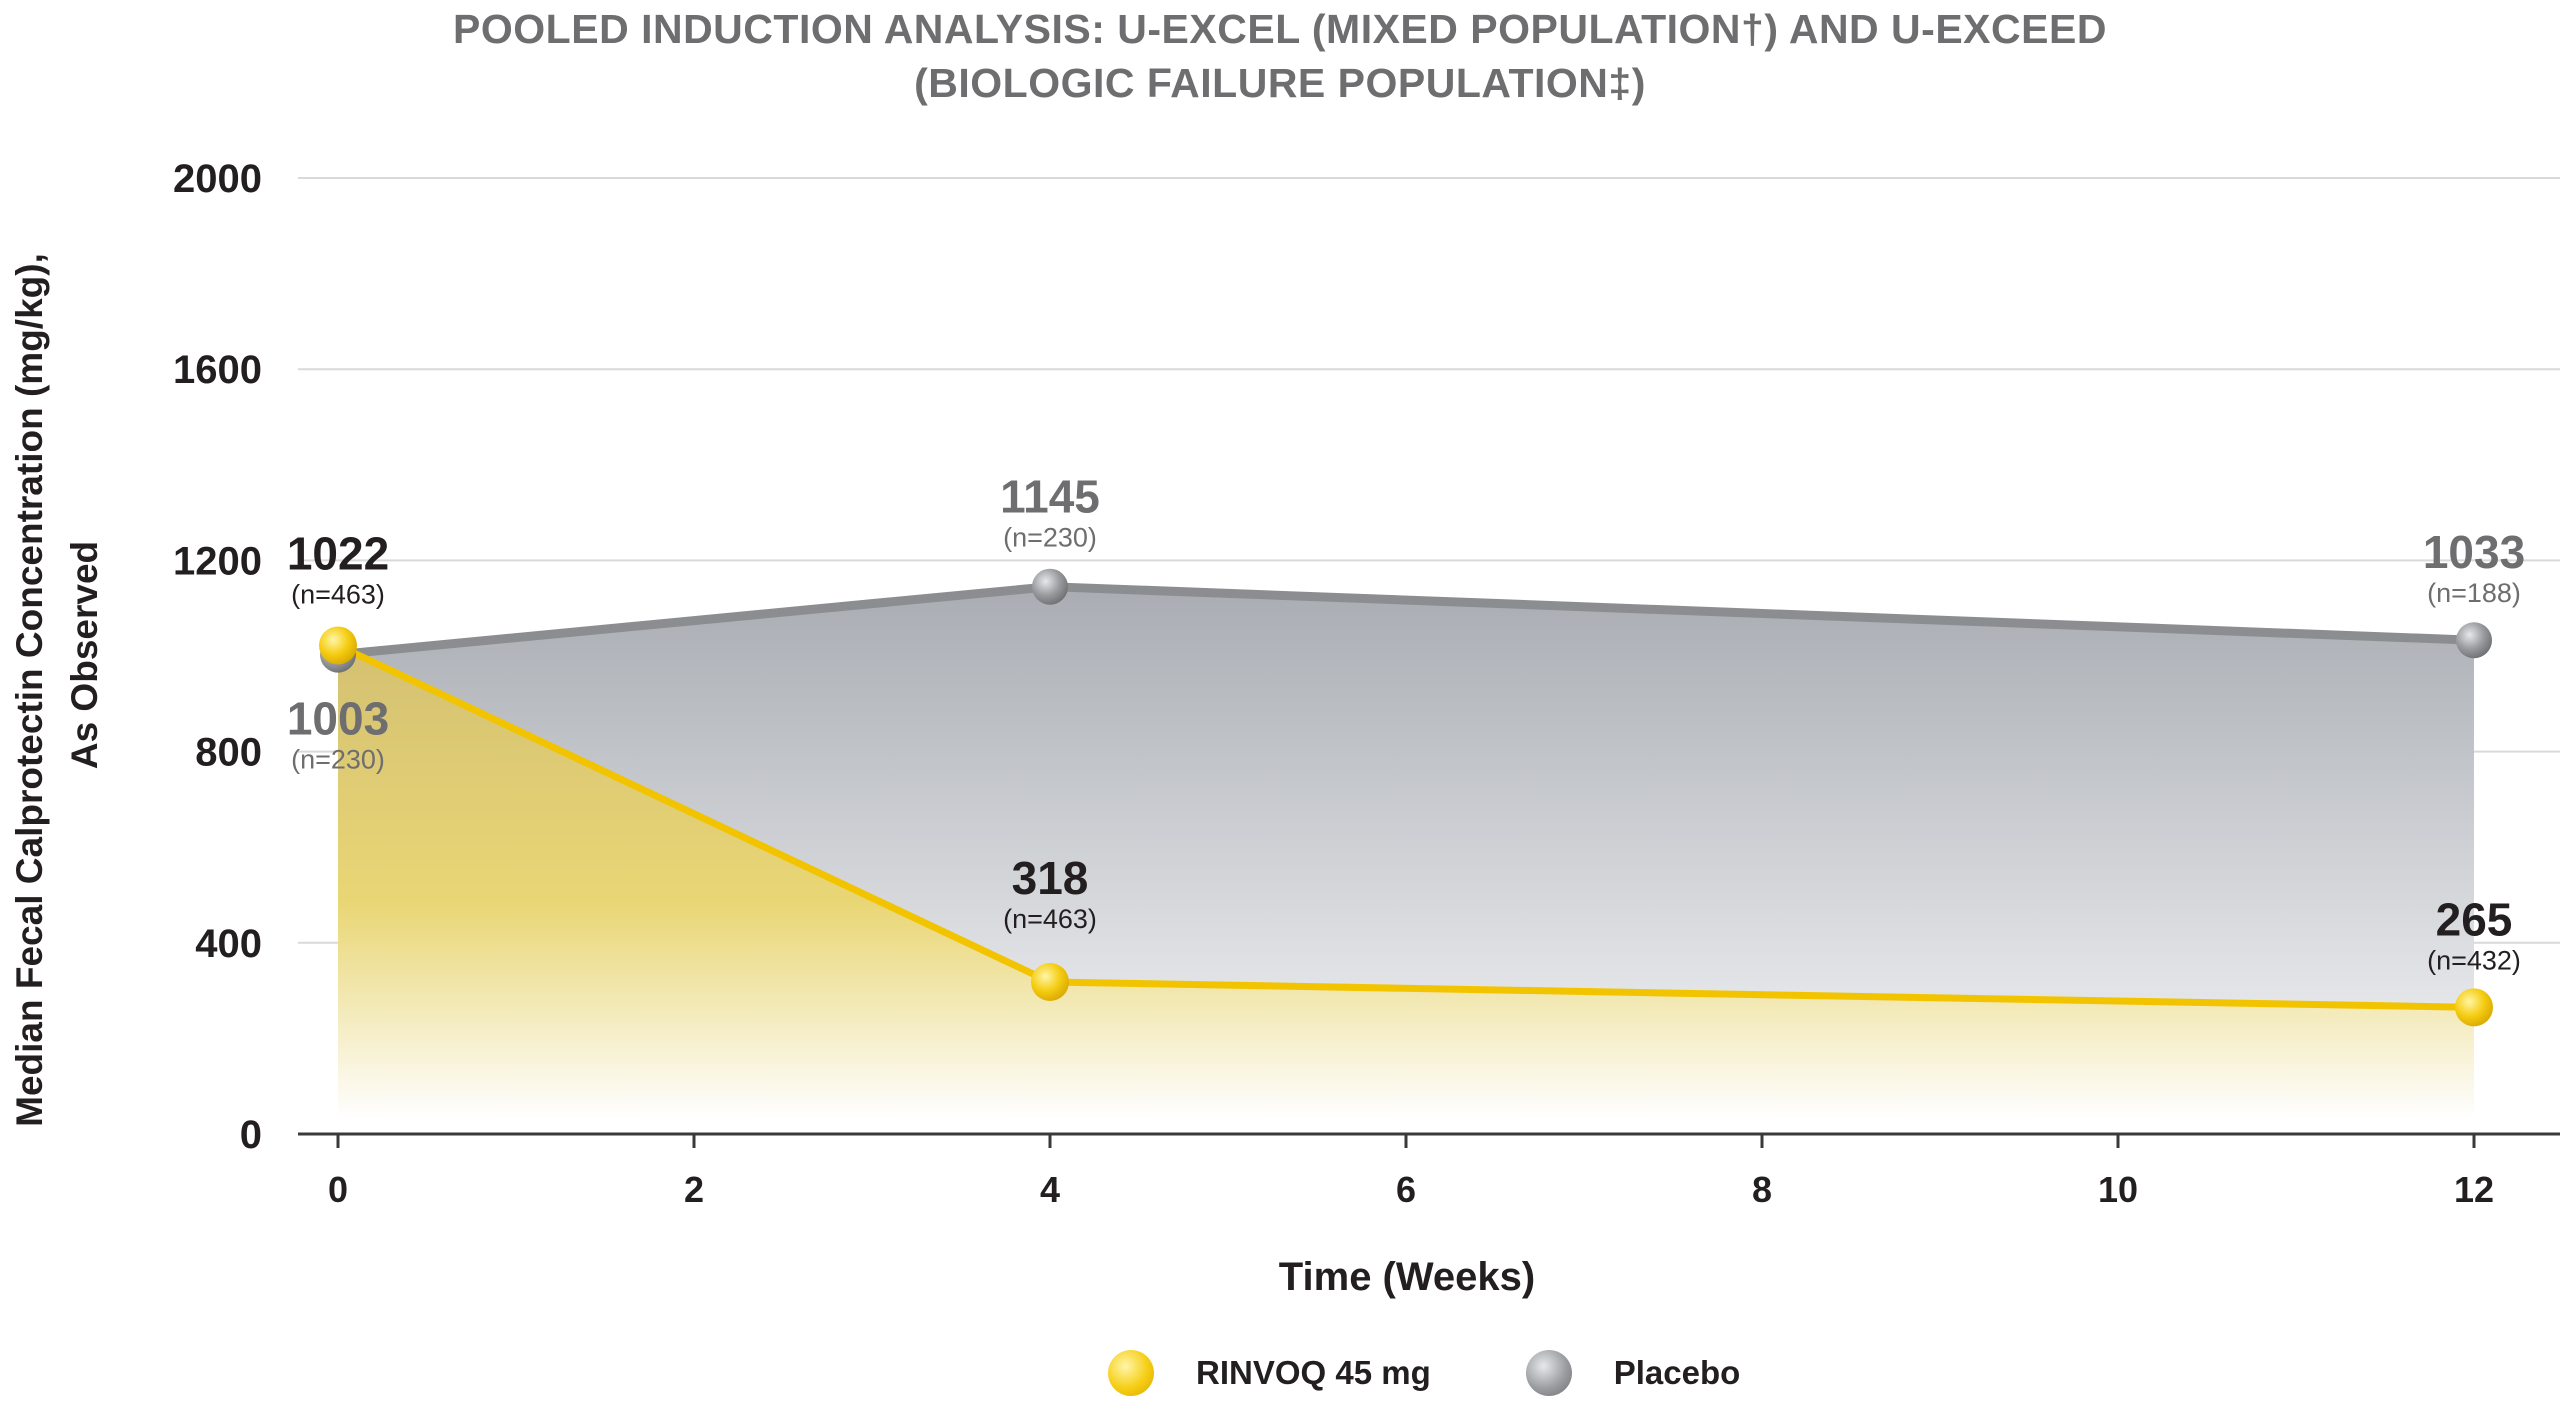  Describe the element at coordinates (1313, 1372) in the screenshot. I see `legend-label-rinvoq: RINVOQ 45 mg` at that location.